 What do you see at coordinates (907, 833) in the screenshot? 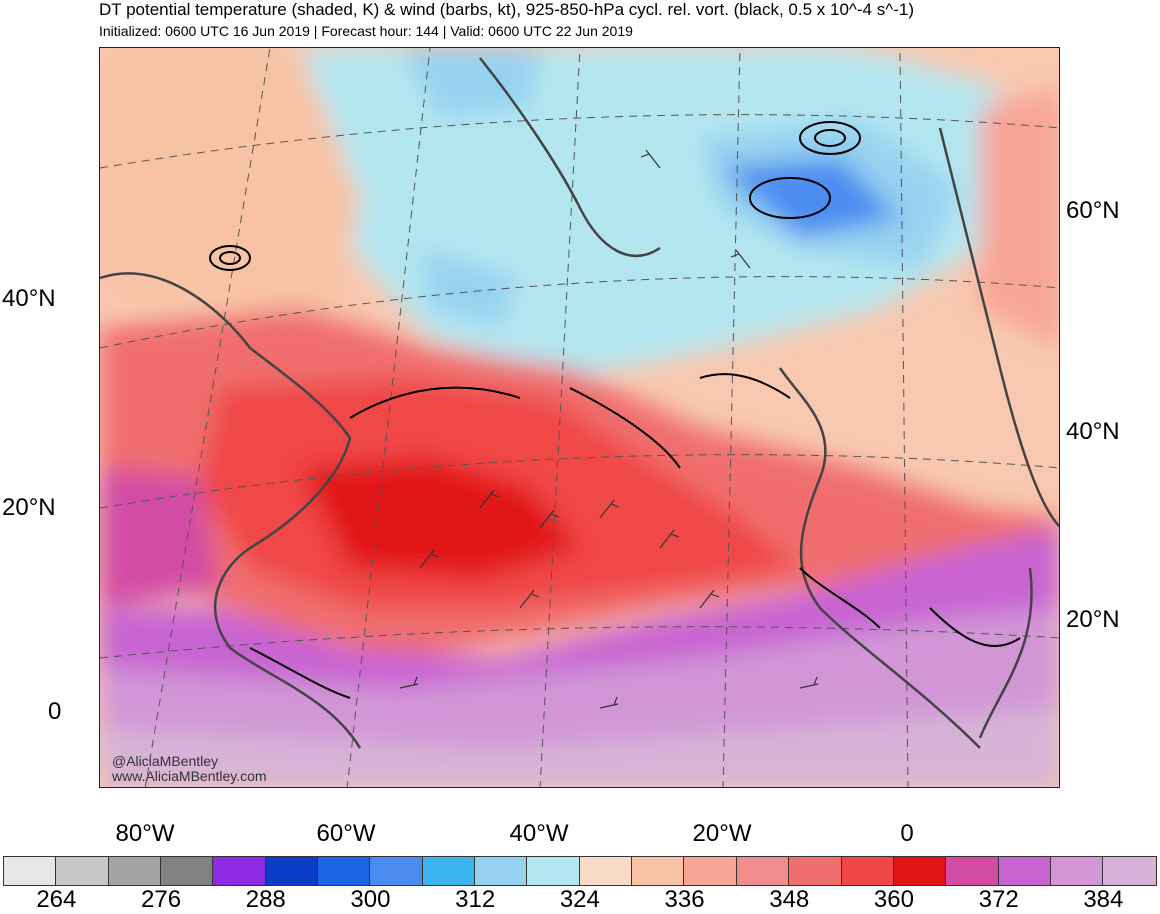
I see `lon-label: 0` at bounding box center [907, 833].